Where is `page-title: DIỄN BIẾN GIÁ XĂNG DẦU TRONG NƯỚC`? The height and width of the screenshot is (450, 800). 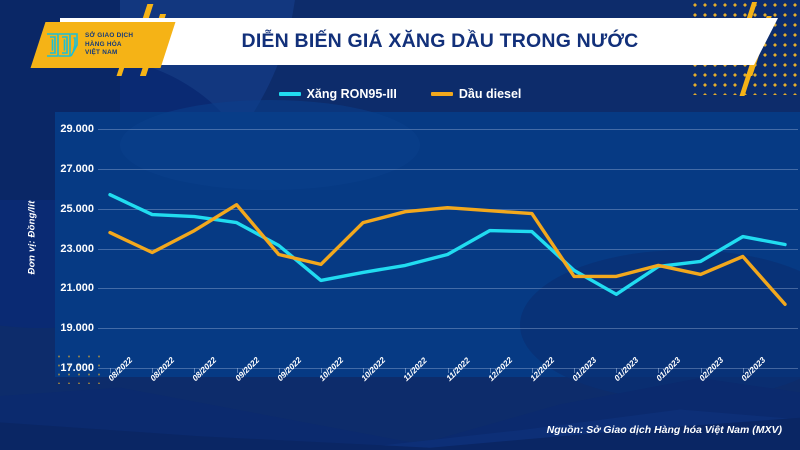
page-title: DIỄN BIẾN GIÁ XĂNG DẦU TRONG NƯỚC is located at coordinates (440, 41).